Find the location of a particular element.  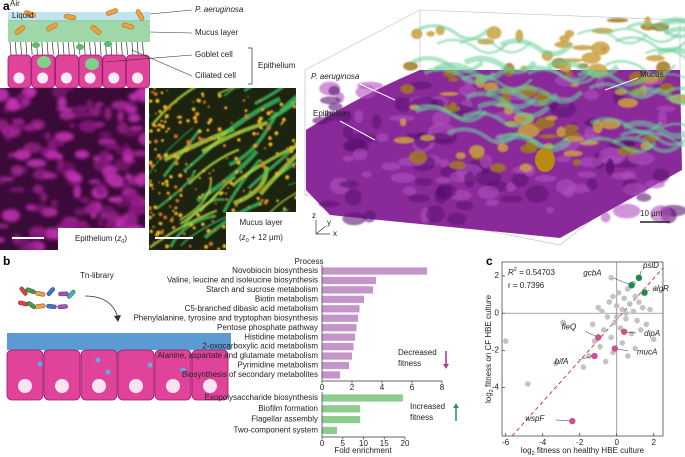

caption-box is located at coordinates (261, 231).